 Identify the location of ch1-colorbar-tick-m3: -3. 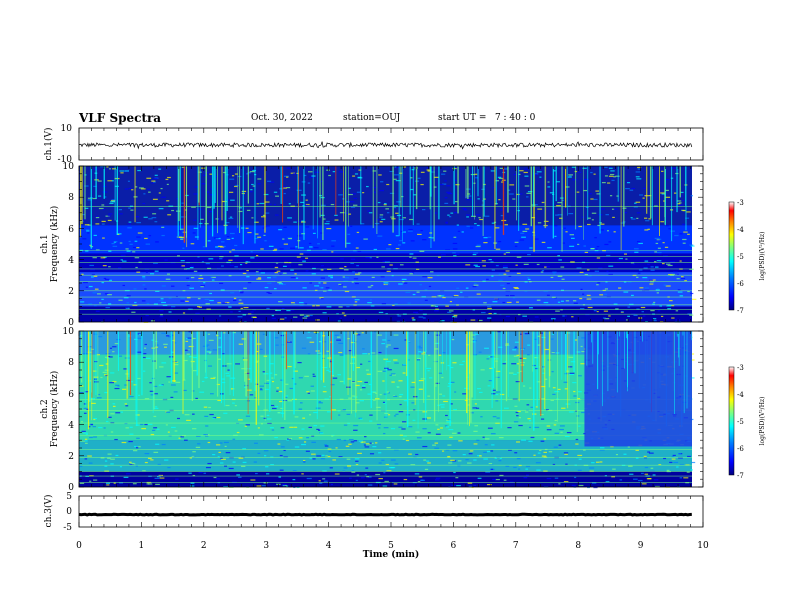
(740, 203).